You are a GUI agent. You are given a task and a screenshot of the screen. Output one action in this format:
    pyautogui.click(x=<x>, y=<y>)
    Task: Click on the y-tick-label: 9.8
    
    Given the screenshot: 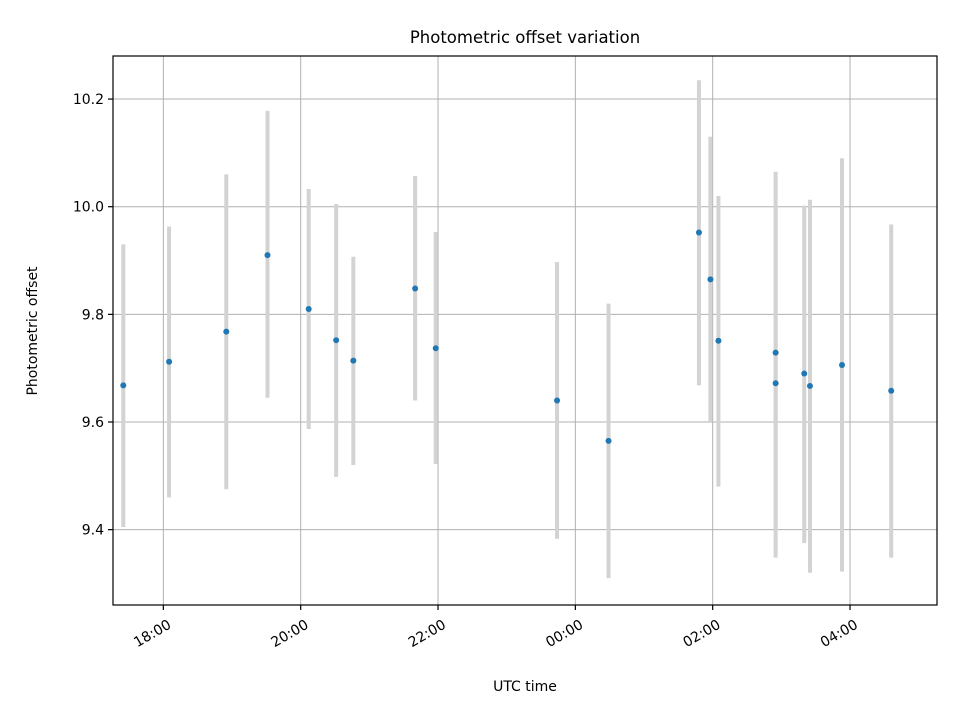 What is the action you would take?
    pyautogui.click(x=93, y=315)
    